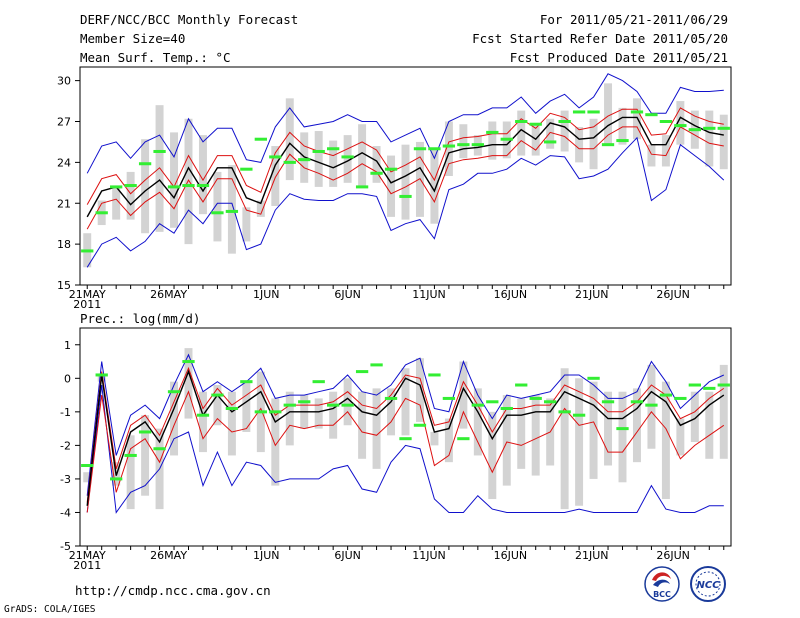 This screenshot has height=618, width=800. What do you see at coordinates (64, 122) in the screenshot?
I see `temp-ytick-label: 27` at bounding box center [64, 122].